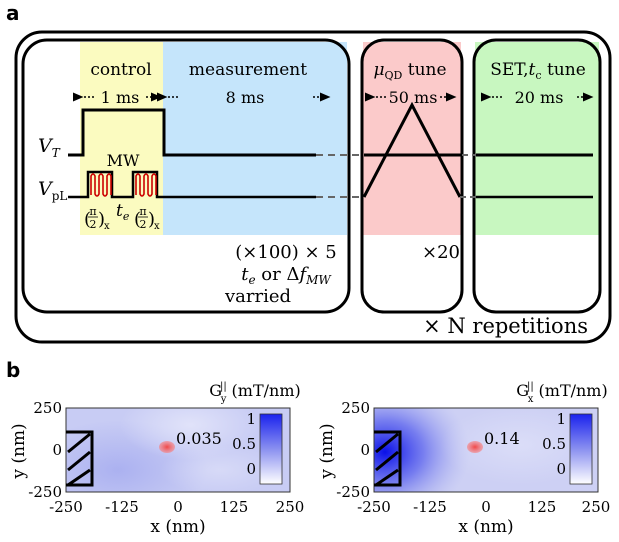  What do you see at coordinates (561, 393) in the screenshot?
I see `right-map-title: G|| x (mT/nm)` at bounding box center [561, 393].